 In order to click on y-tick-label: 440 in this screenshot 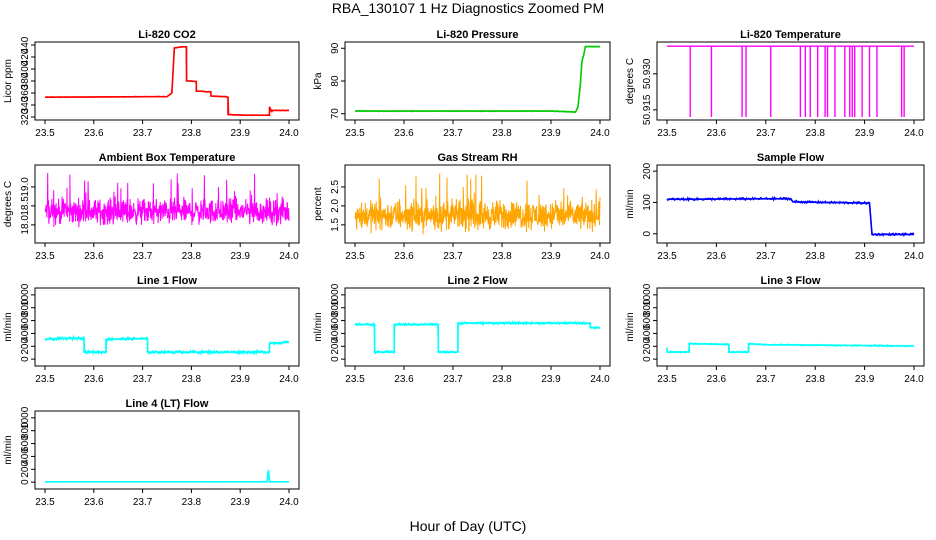, I will do `click(25, 44)`.